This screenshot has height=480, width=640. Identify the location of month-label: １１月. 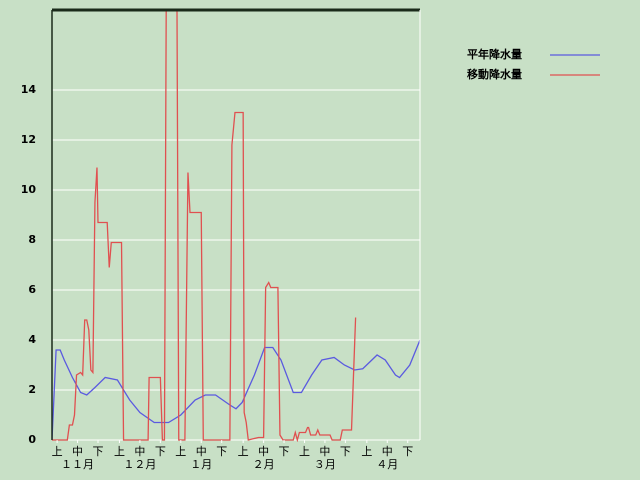
(77, 464).